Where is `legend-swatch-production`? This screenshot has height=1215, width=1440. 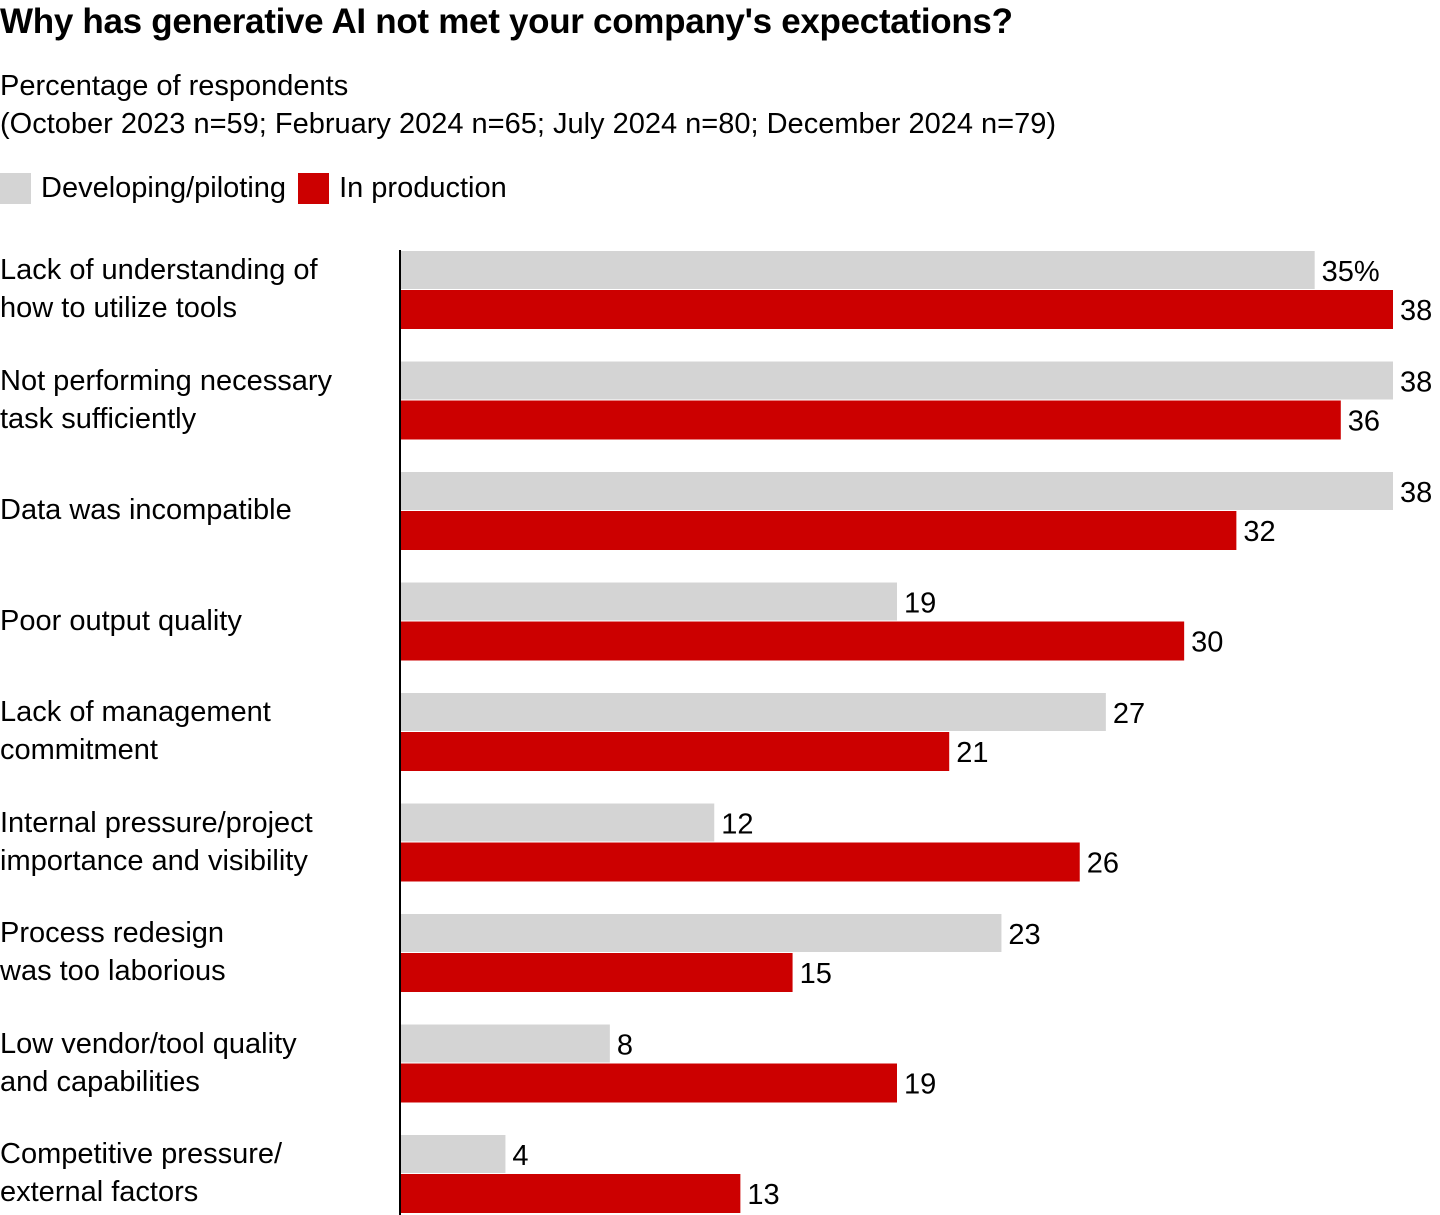 legend-swatch-production is located at coordinates (314, 188).